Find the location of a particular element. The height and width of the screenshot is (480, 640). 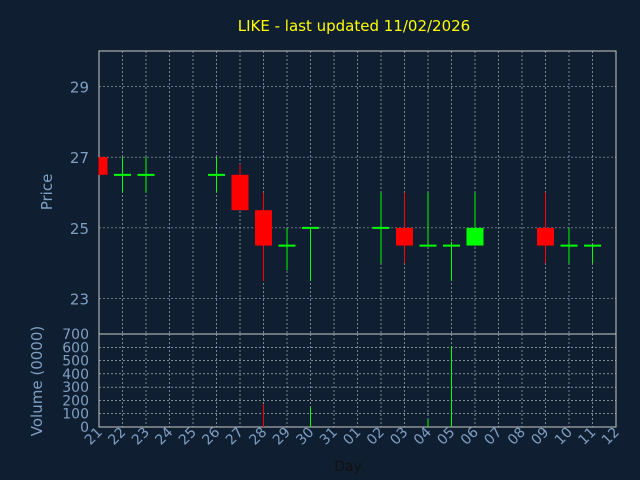

x-tick-label: 01 is located at coordinates (352, 437).